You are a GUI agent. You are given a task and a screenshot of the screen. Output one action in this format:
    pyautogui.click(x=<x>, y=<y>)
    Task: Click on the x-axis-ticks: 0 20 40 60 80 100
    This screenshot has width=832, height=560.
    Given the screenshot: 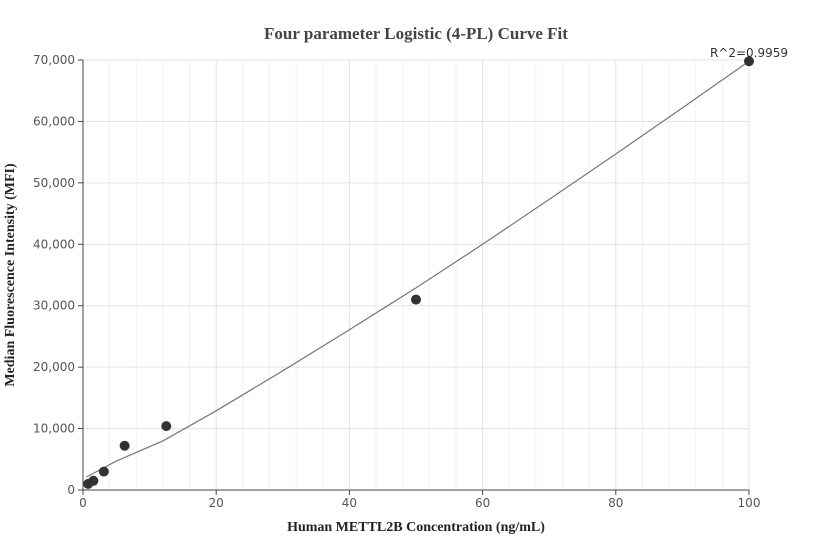 What is the action you would take?
    pyautogui.click(x=419, y=500)
    